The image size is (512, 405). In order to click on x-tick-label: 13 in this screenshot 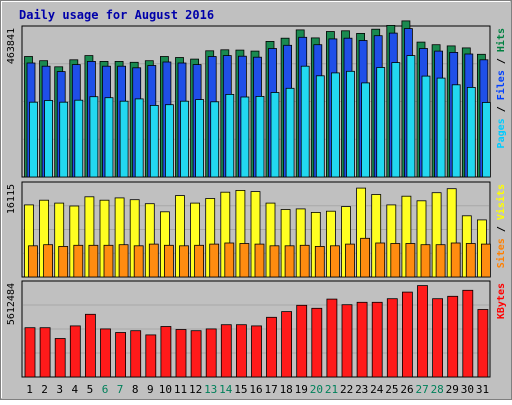, I will do `click(210, 389)`.